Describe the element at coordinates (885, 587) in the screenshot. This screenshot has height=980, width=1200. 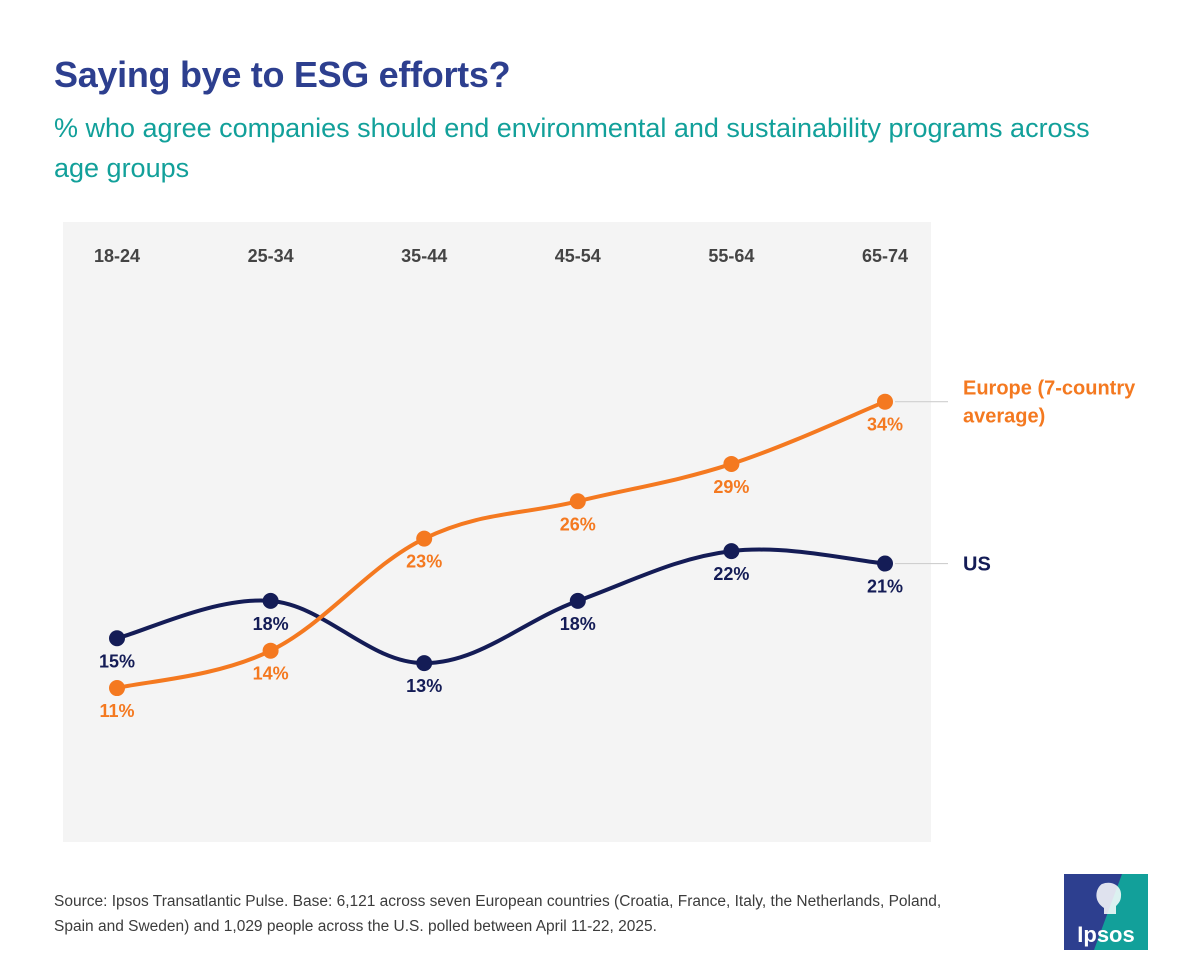
I see `data-label-us-65-74: 21%` at that location.